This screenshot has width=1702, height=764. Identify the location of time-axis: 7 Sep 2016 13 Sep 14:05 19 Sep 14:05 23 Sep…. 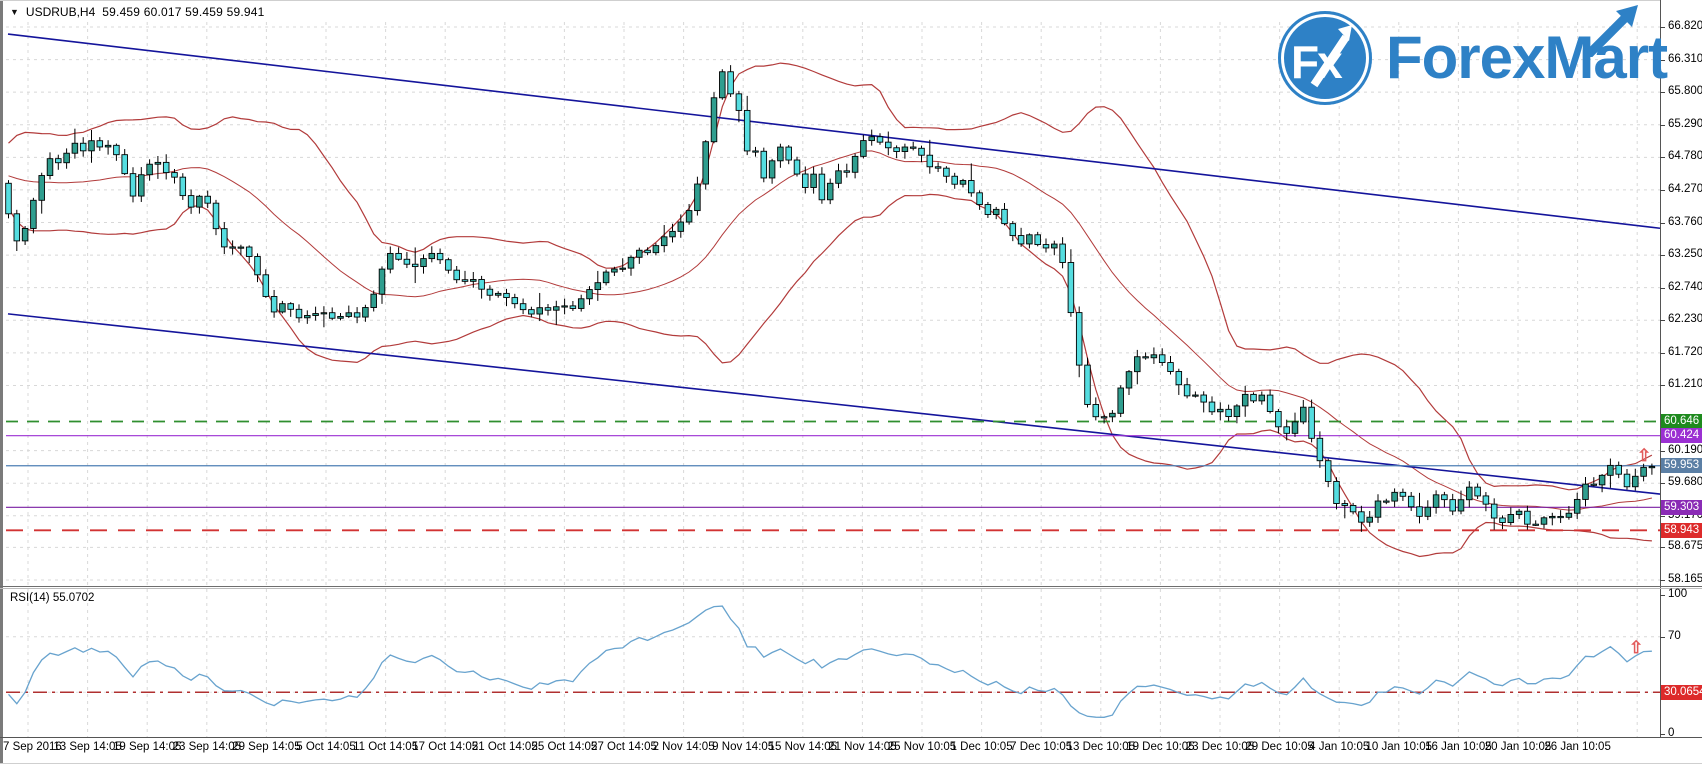
(851, 749).